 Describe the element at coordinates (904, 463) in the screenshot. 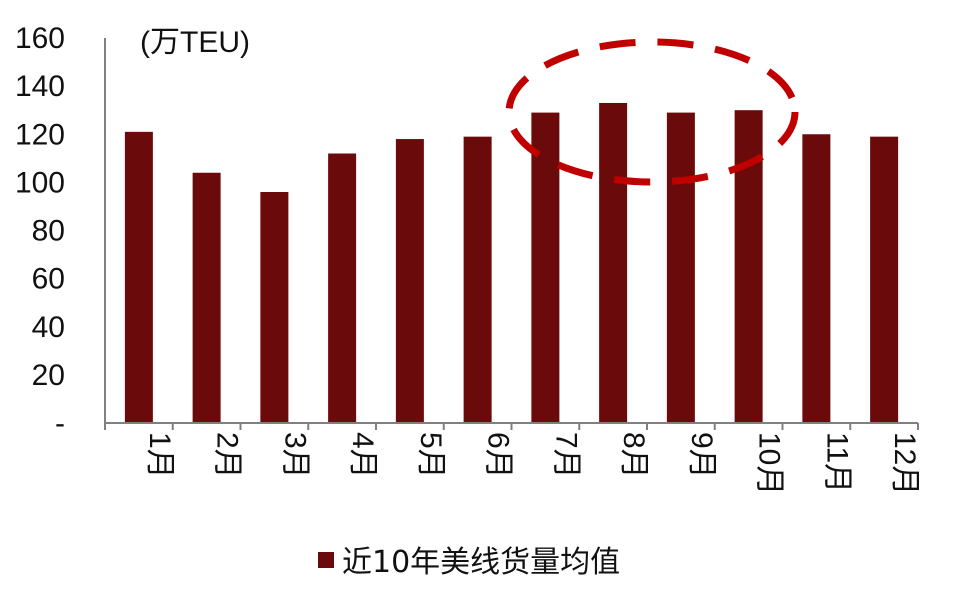

I see `x-tick-label: 12月` at that location.